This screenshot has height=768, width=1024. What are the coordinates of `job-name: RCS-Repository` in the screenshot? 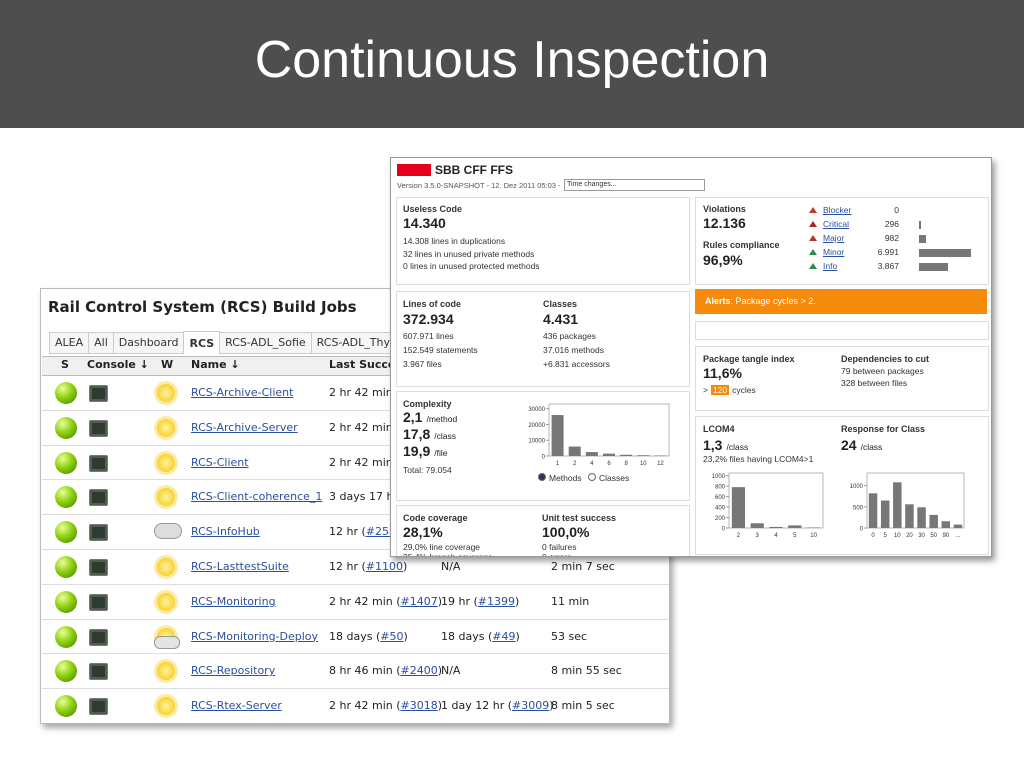 It's located at (233, 671).